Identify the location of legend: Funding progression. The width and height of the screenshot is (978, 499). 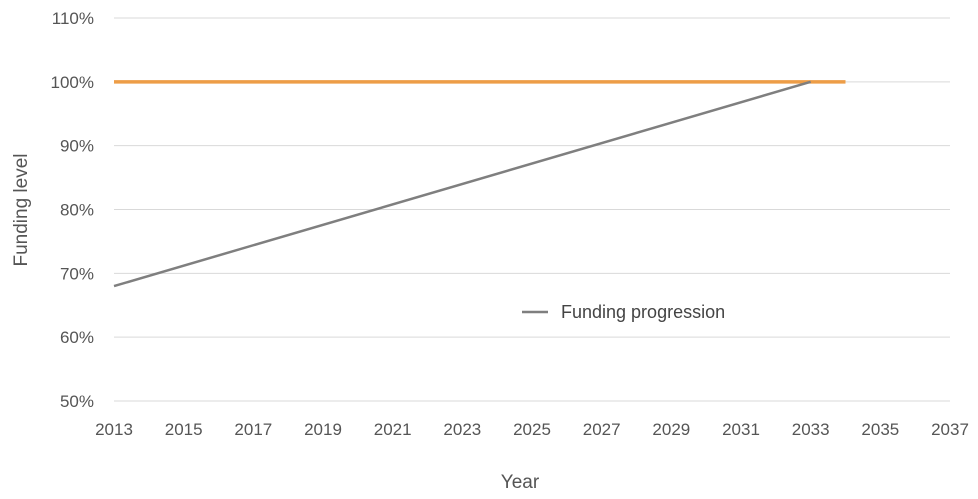
(623, 312).